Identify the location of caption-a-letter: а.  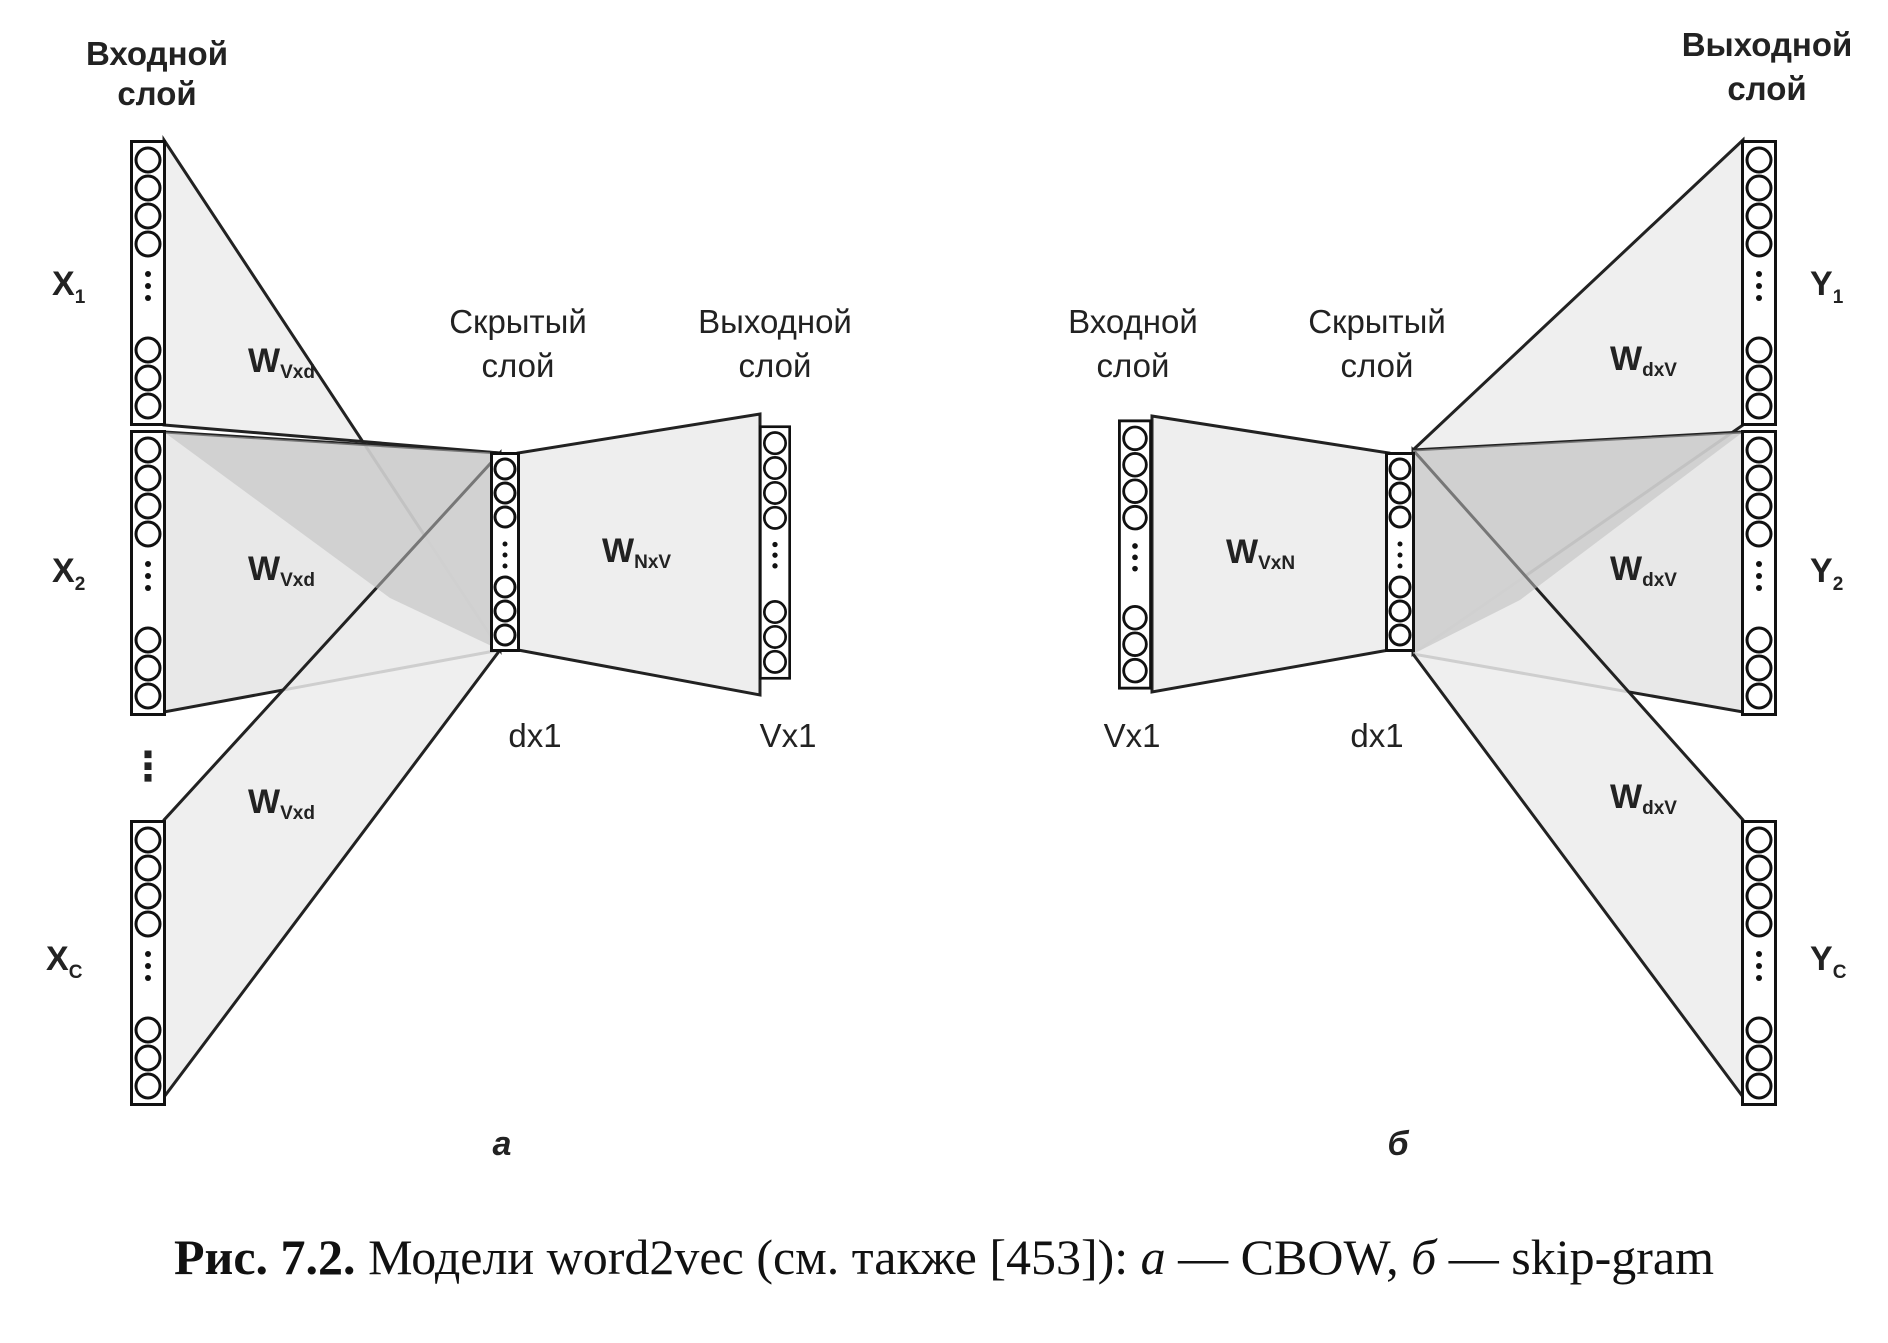
(1153, 1257).